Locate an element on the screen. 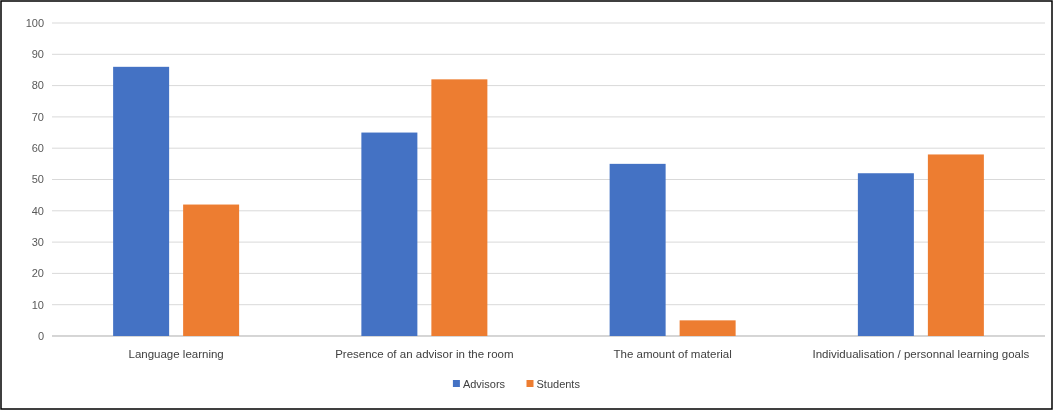 This screenshot has width=1053, height=410. y-tick-label: 80 is located at coordinates (37, 85).